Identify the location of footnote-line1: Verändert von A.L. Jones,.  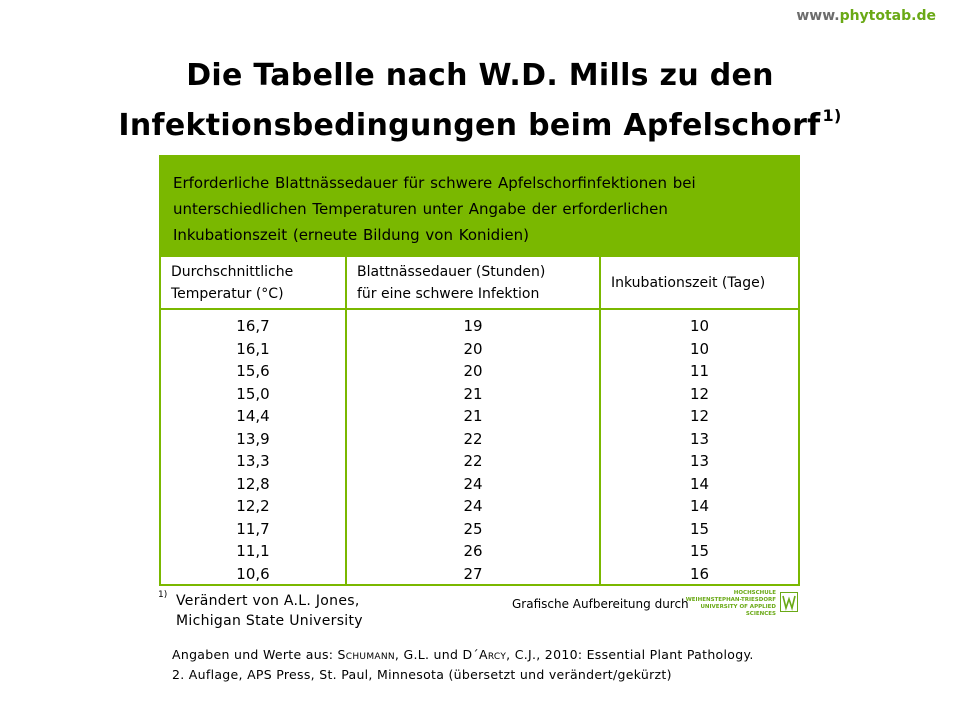
(268, 601).